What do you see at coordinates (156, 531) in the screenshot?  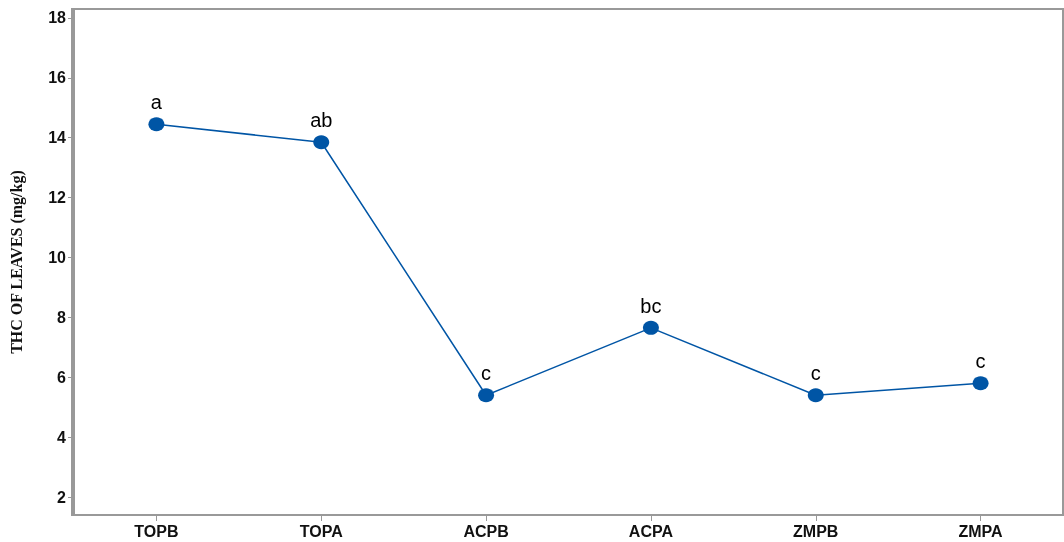 I see `x-tick-label: TOPB` at bounding box center [156, 531].